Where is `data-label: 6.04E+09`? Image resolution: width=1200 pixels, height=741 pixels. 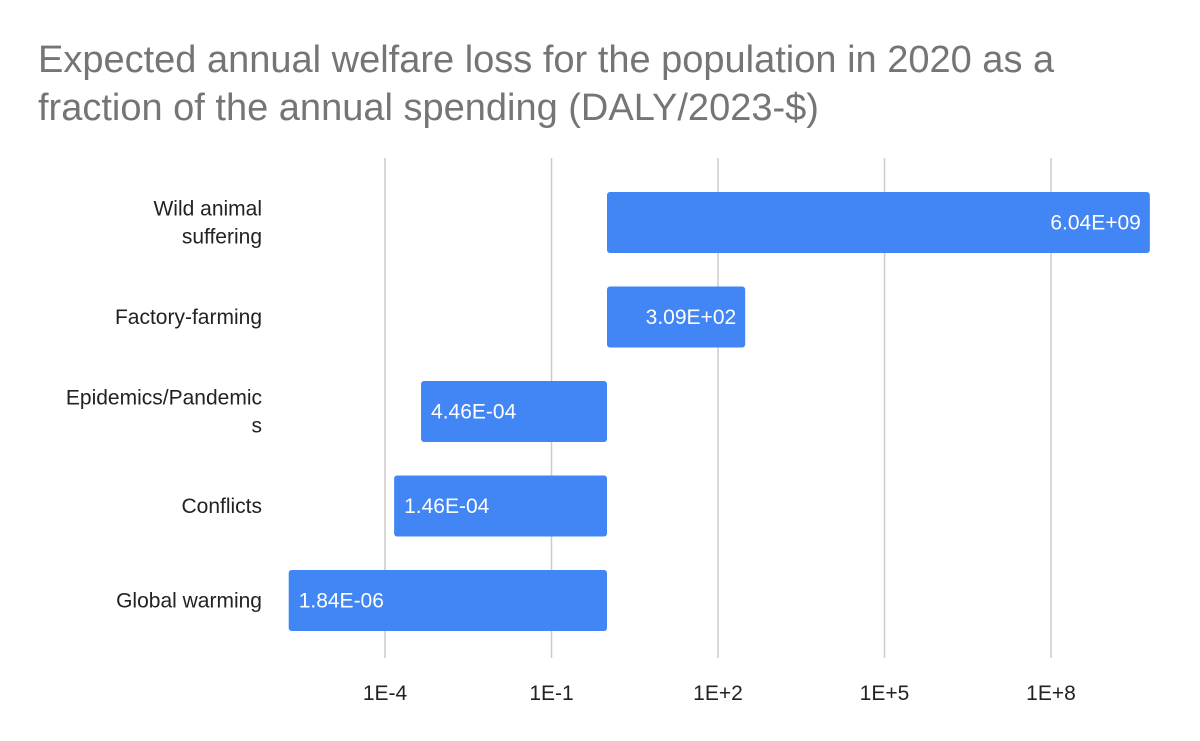
data-label: 6.04E+09 is located at coordinates (1095, 223).